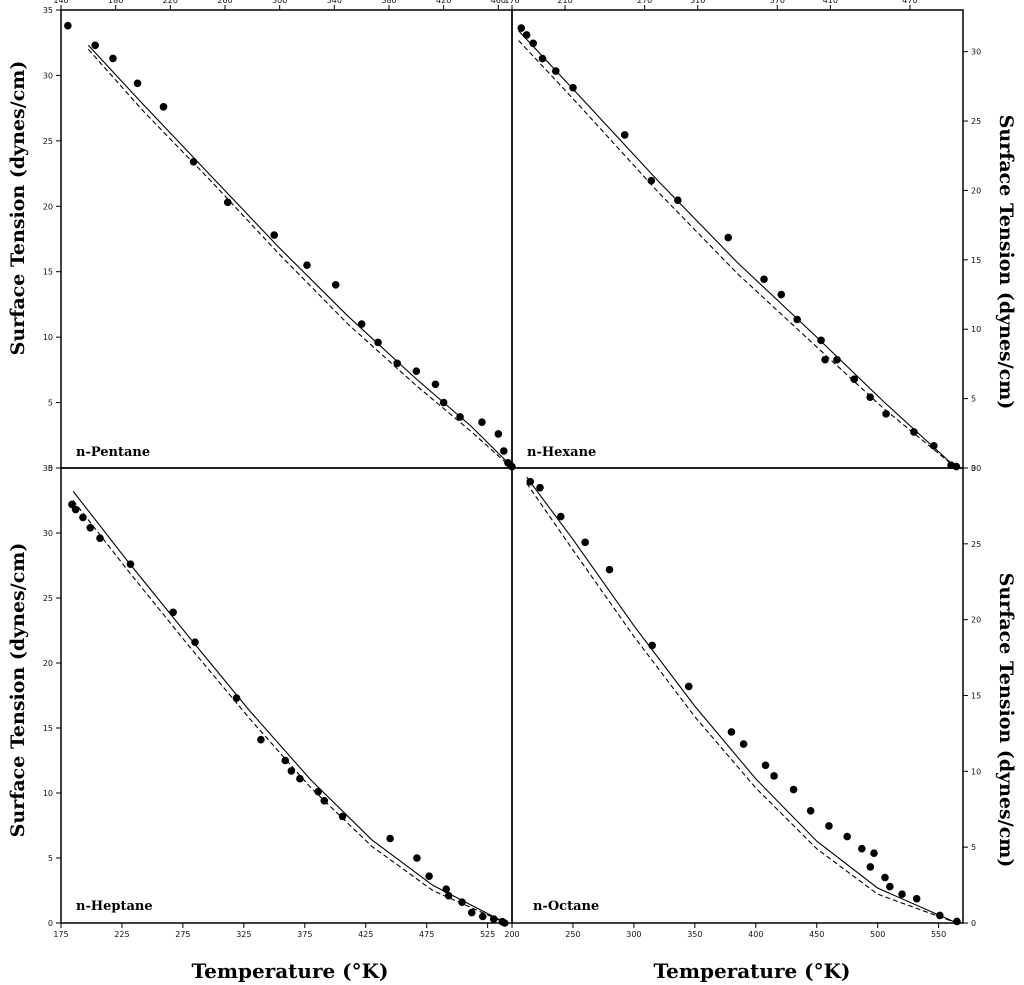 This screenshot has width=1024, height=985. What do you see at coordinates (18, 690) in the screenshot?
I see `left-y-axis-title-bottom: Surface Tension (dynes/cm)` at bounding box center [18, 690].